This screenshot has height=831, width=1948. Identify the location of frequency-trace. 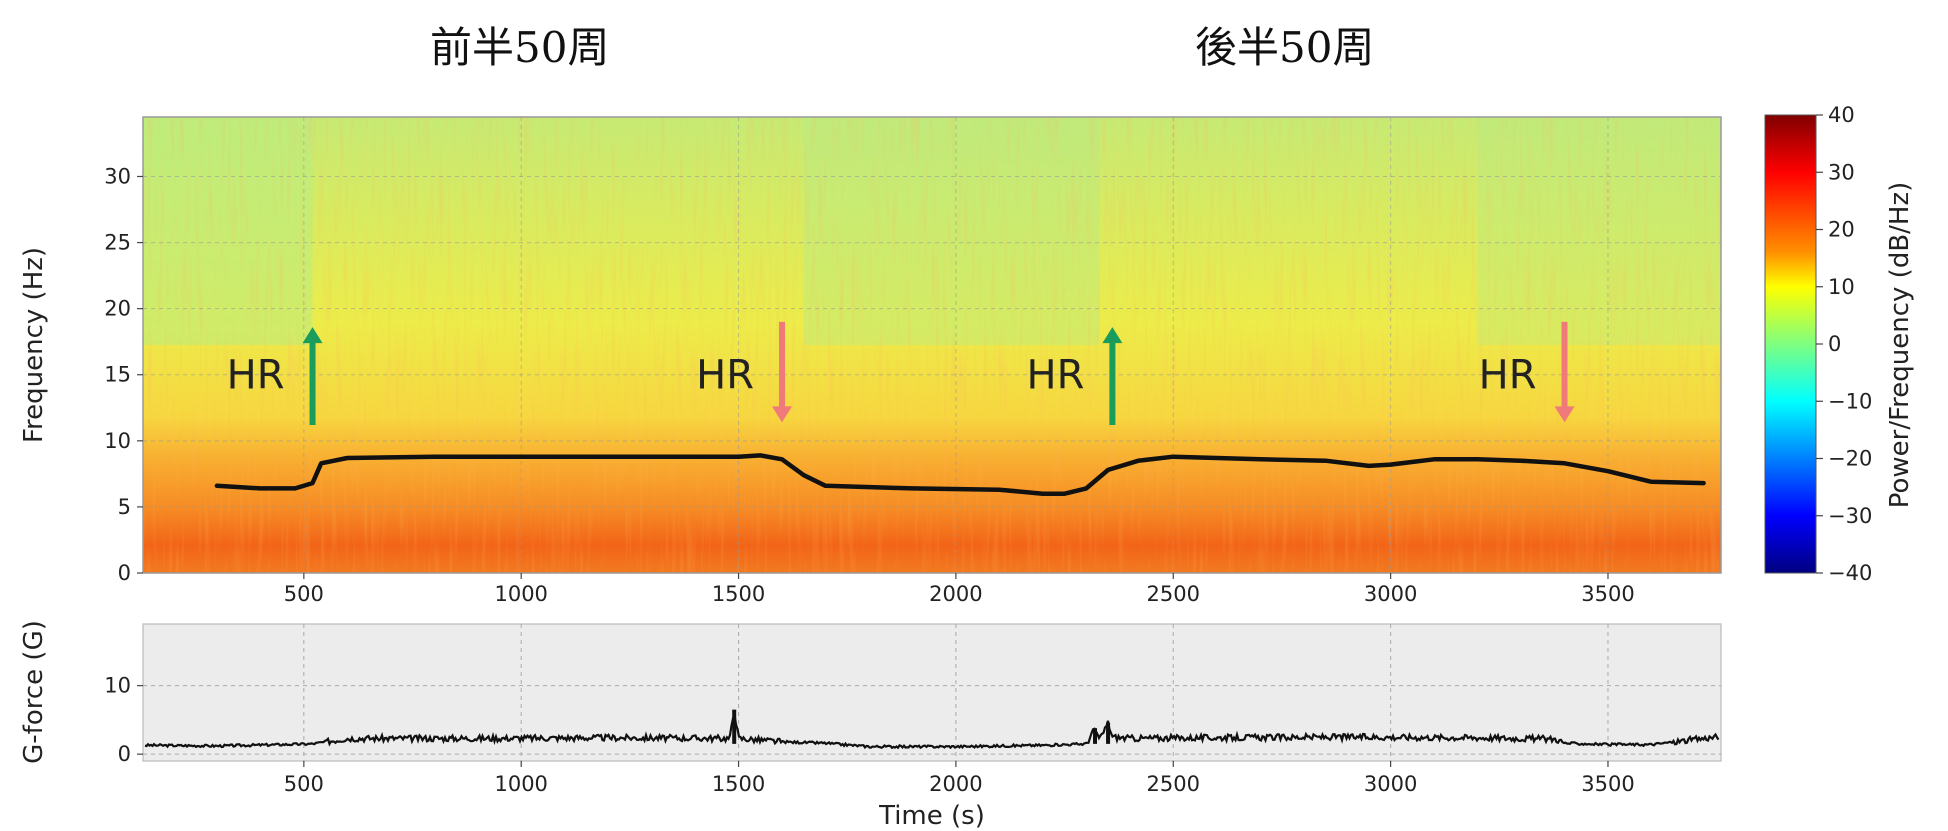
(960, 474).